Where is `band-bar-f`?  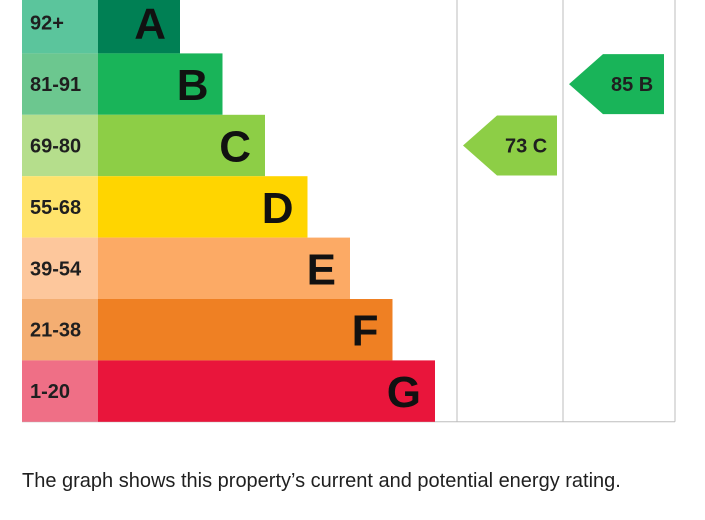
band-bar-f is located at coordinates (245, 330).